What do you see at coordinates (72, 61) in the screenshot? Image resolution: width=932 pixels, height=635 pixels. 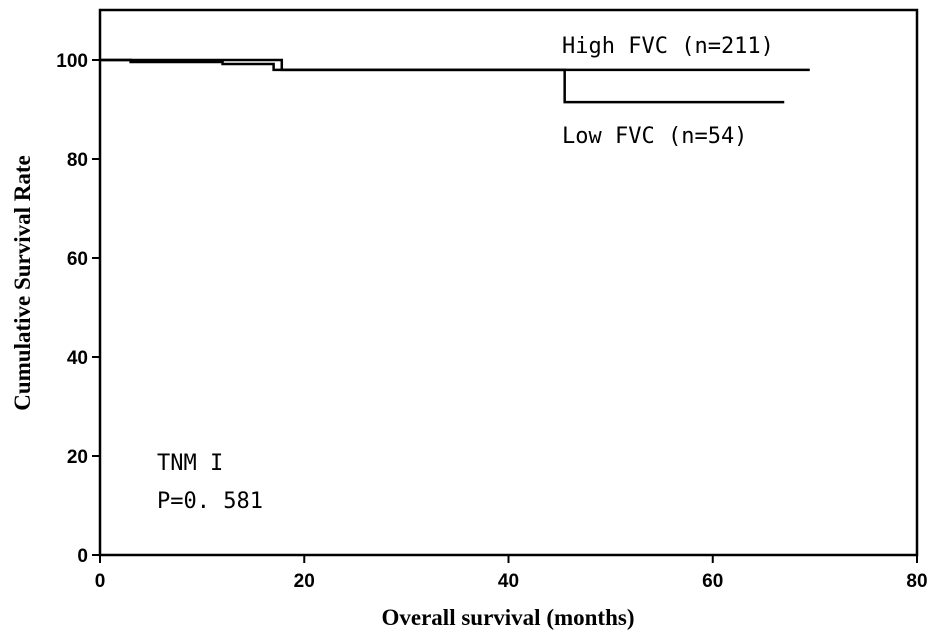 I see `y-tick-label: 100` at bounding box center [72, 61].